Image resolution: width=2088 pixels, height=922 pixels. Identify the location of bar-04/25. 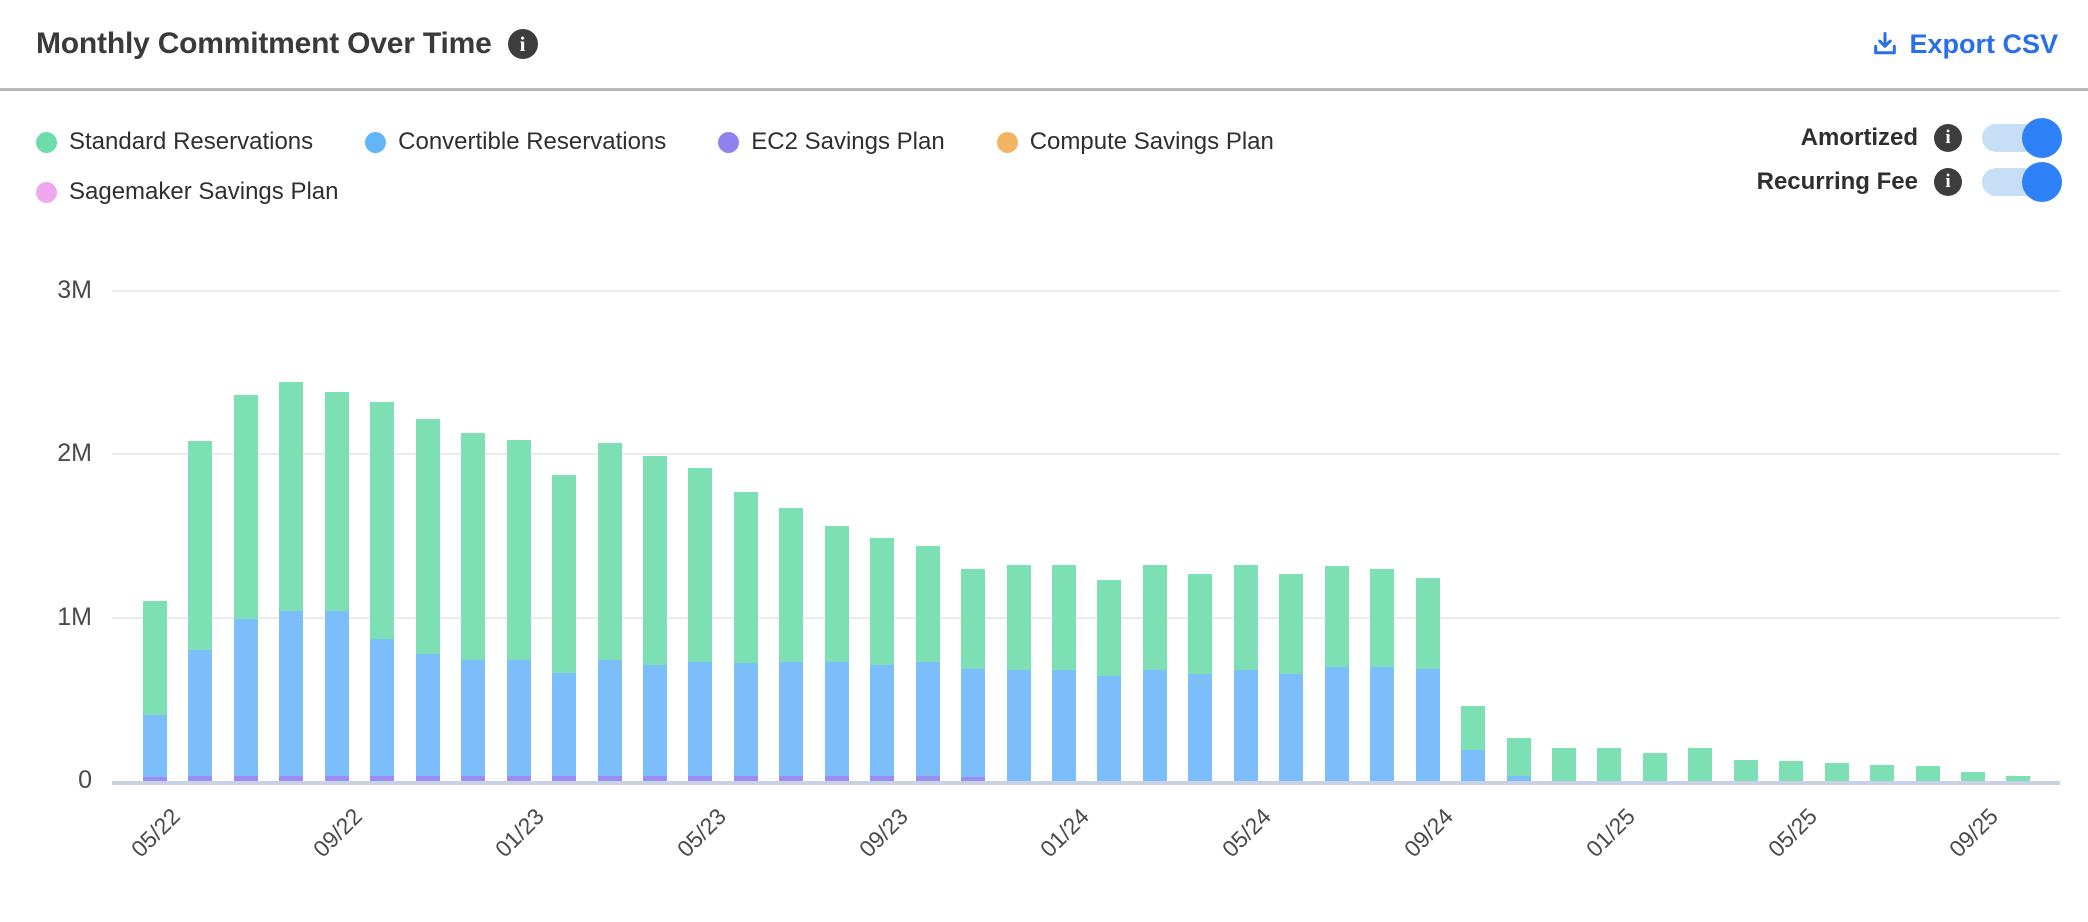
(1746, 770).